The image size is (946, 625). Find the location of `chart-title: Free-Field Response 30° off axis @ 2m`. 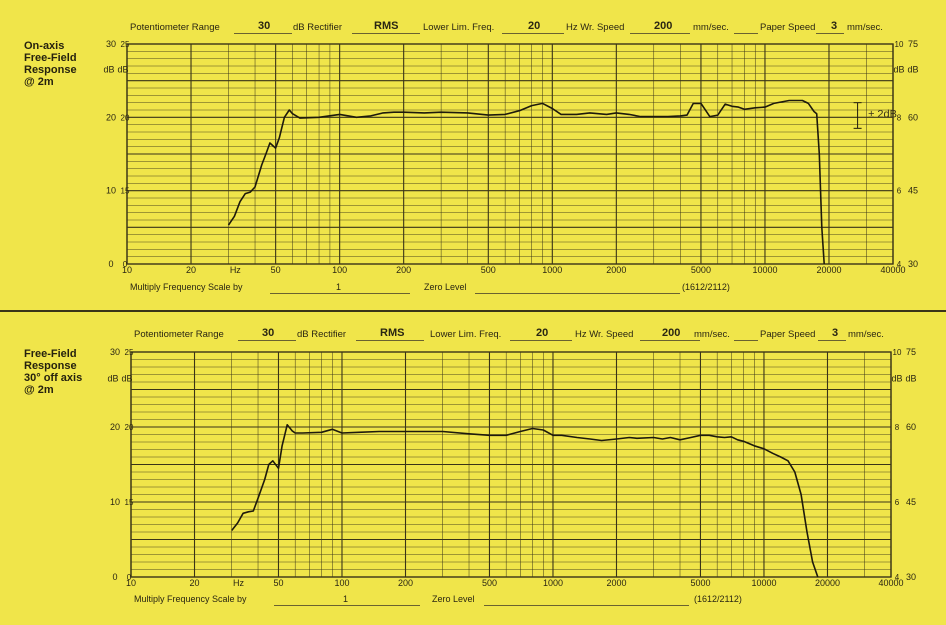

chart-title: Free-Field Response 30° off axis @ 2m is located at coordinates (53, 372).